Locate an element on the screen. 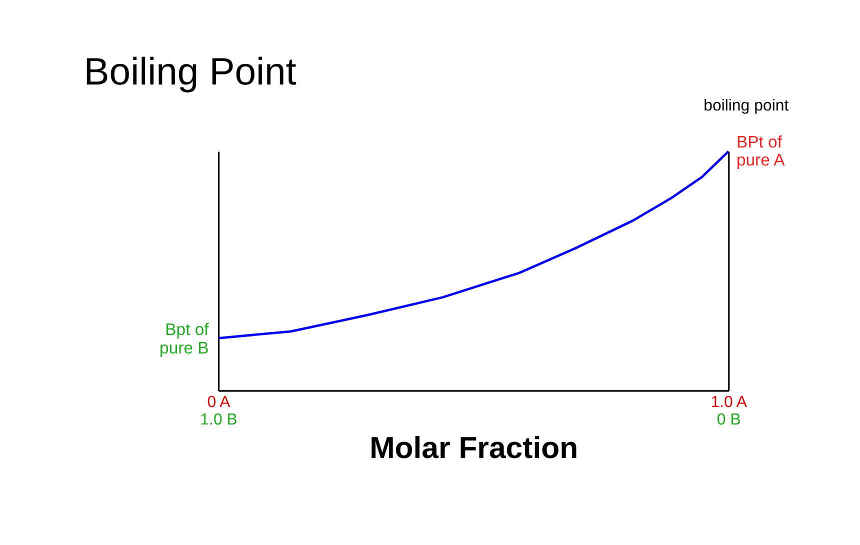 This screenshot has height=545, width=860. y-axis-title: boiling point is located at coordinates (747, 105).